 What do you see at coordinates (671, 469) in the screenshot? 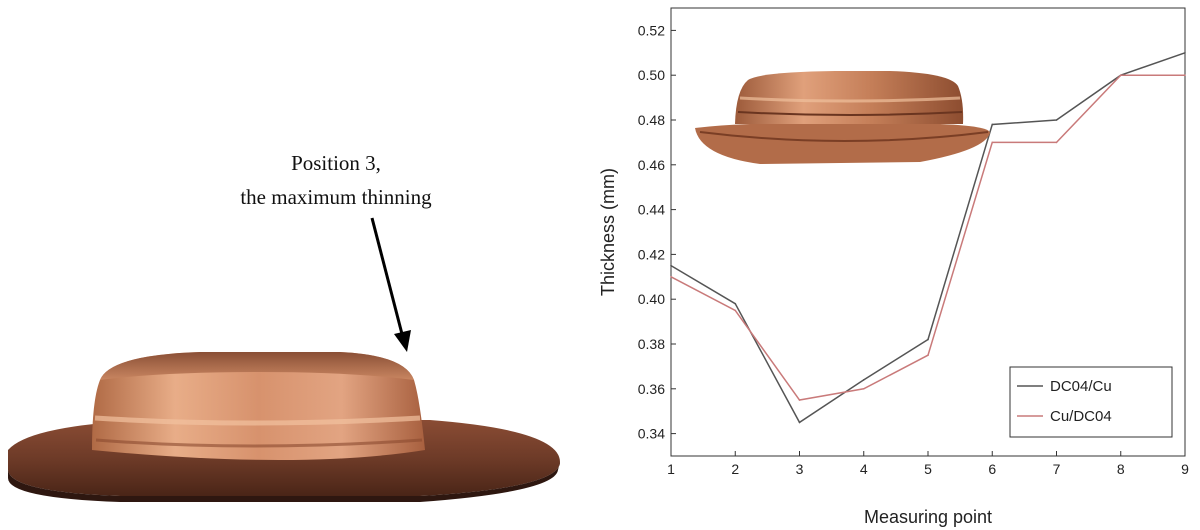
I see `x-tick-label: 1` at bounding box center [671, 469].